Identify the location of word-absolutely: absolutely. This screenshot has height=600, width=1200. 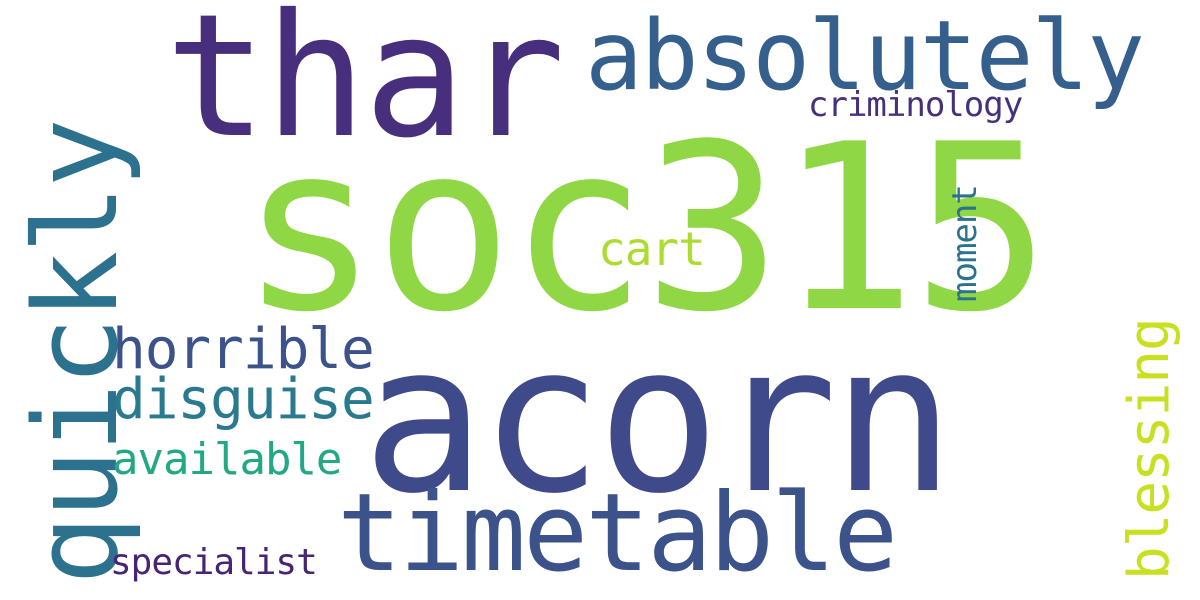
(865, 56).